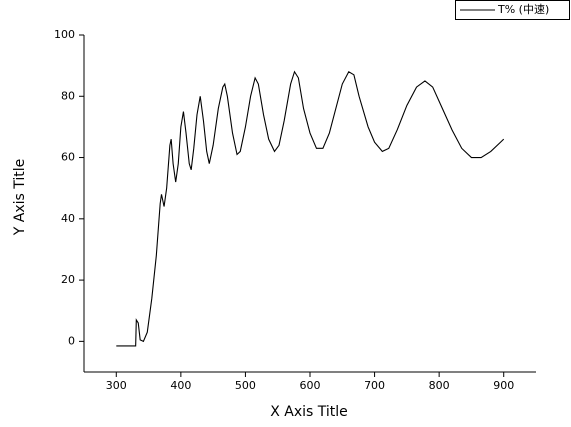 Image resolution: width=571 pixels, height=427 pixels. Describe the element at coordinates (245, 385) in the screenshot. I see `x-tick-label: 500` at that location.